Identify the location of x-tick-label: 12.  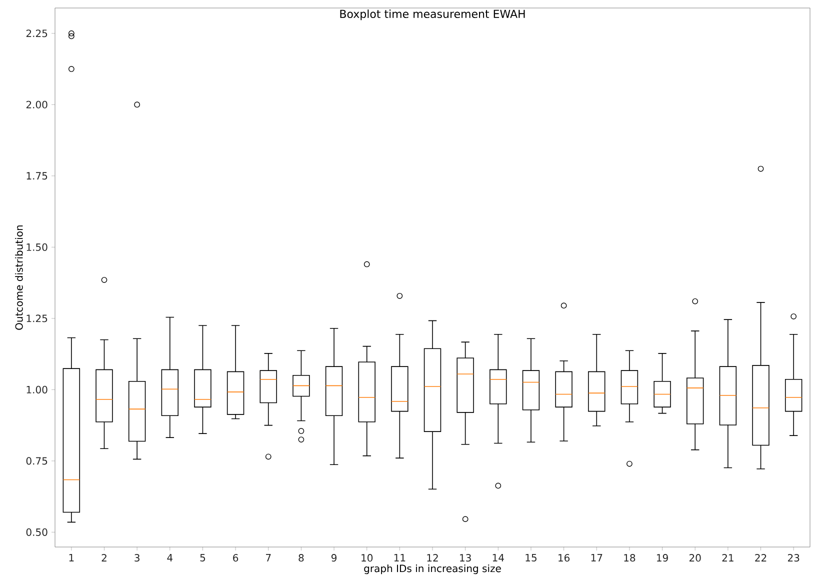
(432, 558).